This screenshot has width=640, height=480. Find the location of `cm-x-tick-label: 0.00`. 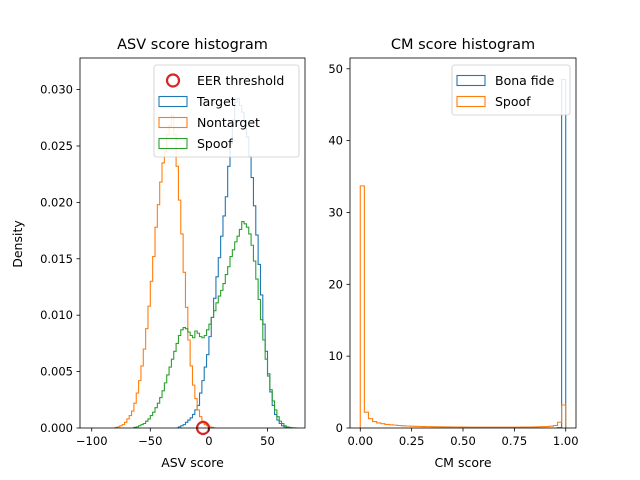

cm-x-tick-label: 0.00 is located at coordinates (360, 441).